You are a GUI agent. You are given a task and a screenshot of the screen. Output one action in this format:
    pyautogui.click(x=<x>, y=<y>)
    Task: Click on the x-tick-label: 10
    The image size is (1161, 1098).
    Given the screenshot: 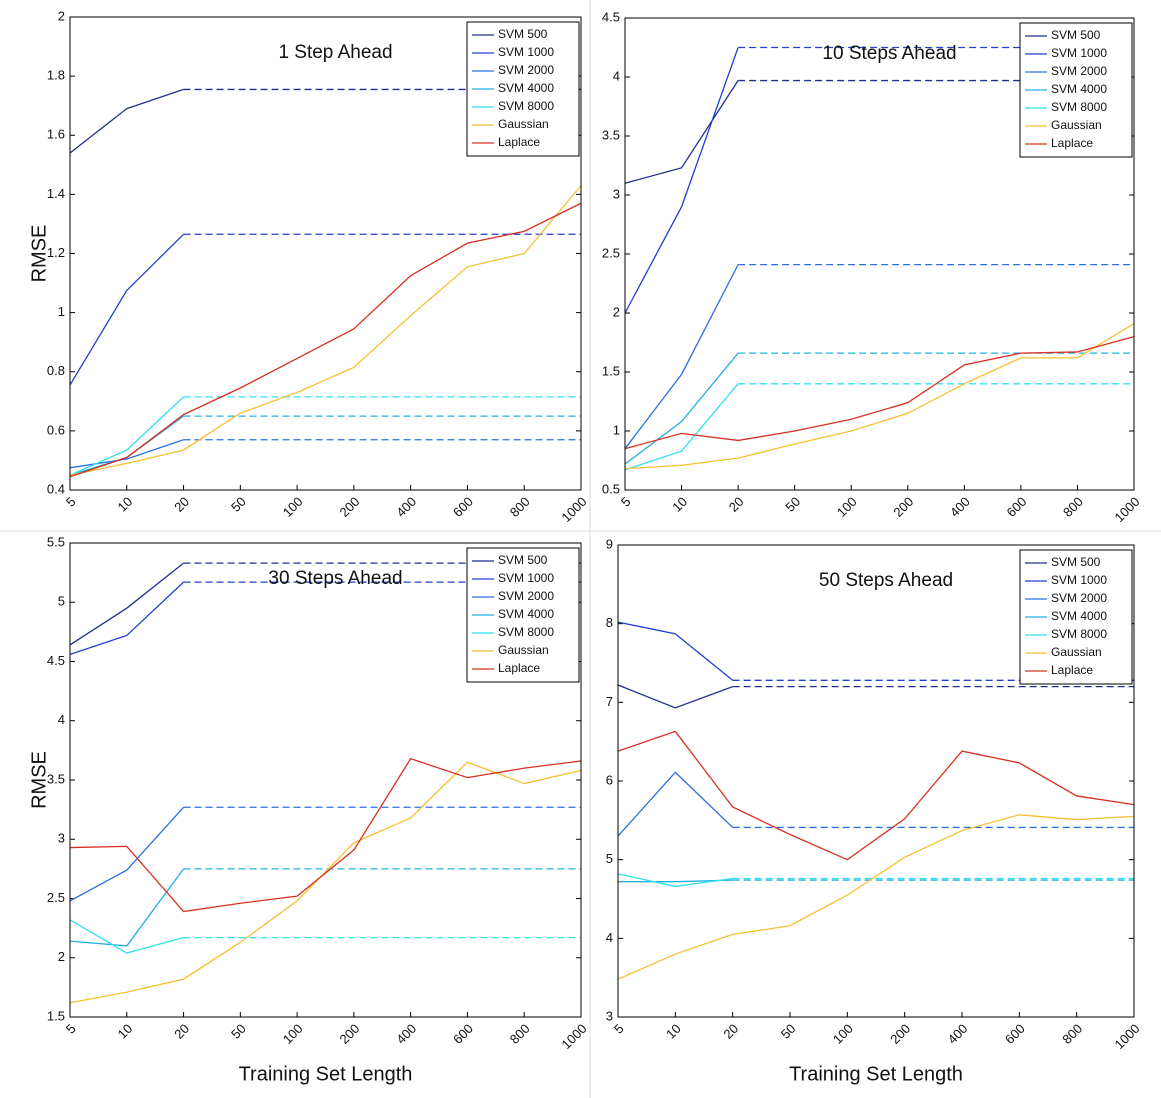 What is the action you would take?
    pyautogui.click(x=124, y=504)
    